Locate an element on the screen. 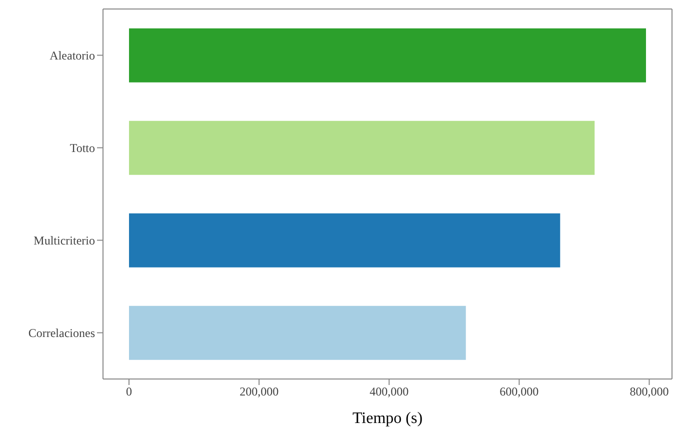 The image size is (675, 439). x-tick-label: 0 is located at coordinates (129, 391).